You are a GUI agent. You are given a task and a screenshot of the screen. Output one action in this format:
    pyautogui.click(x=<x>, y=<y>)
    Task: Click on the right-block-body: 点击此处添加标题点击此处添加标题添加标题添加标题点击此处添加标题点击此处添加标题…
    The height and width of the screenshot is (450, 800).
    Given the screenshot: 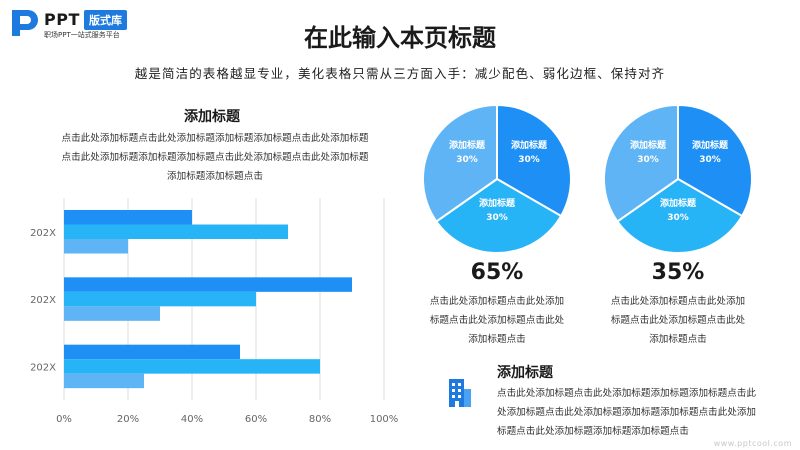 What is the action you would take?
    pyautogui.click(x=627, y=412)
    